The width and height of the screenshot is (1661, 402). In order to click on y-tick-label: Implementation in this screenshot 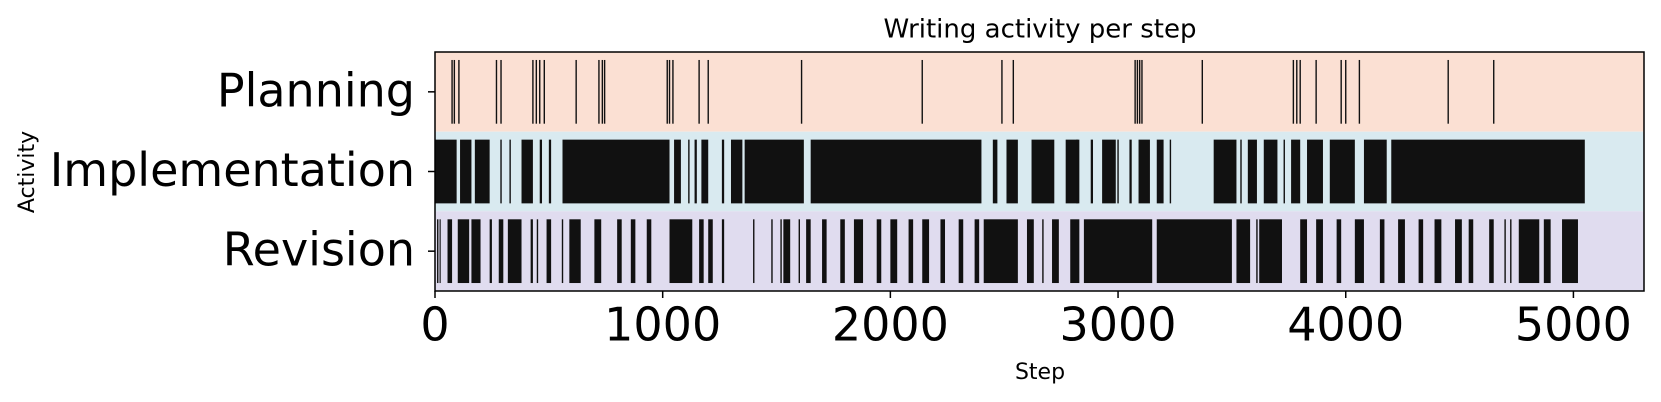, I will do `click(232, 170)`.